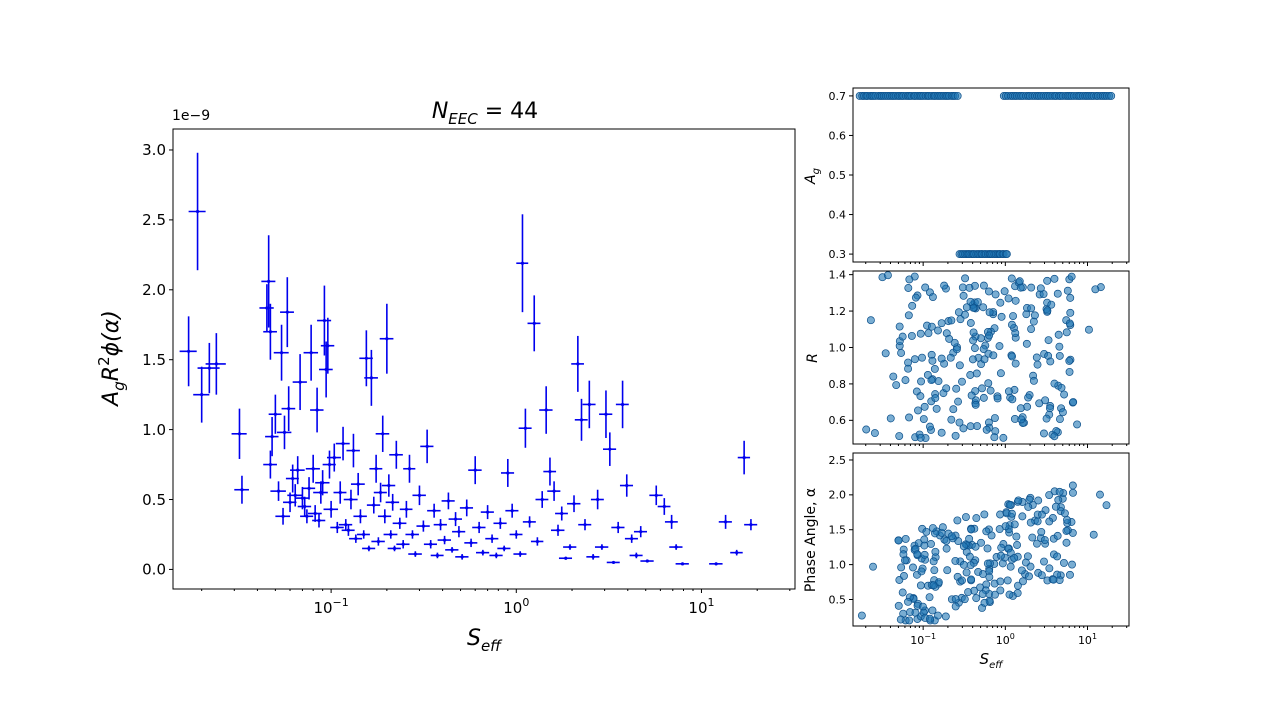 This screenshot has width=1271, height=719. I want to click on phase-angle-y-axis-label: Phase Angle, α, so click(811, 540).